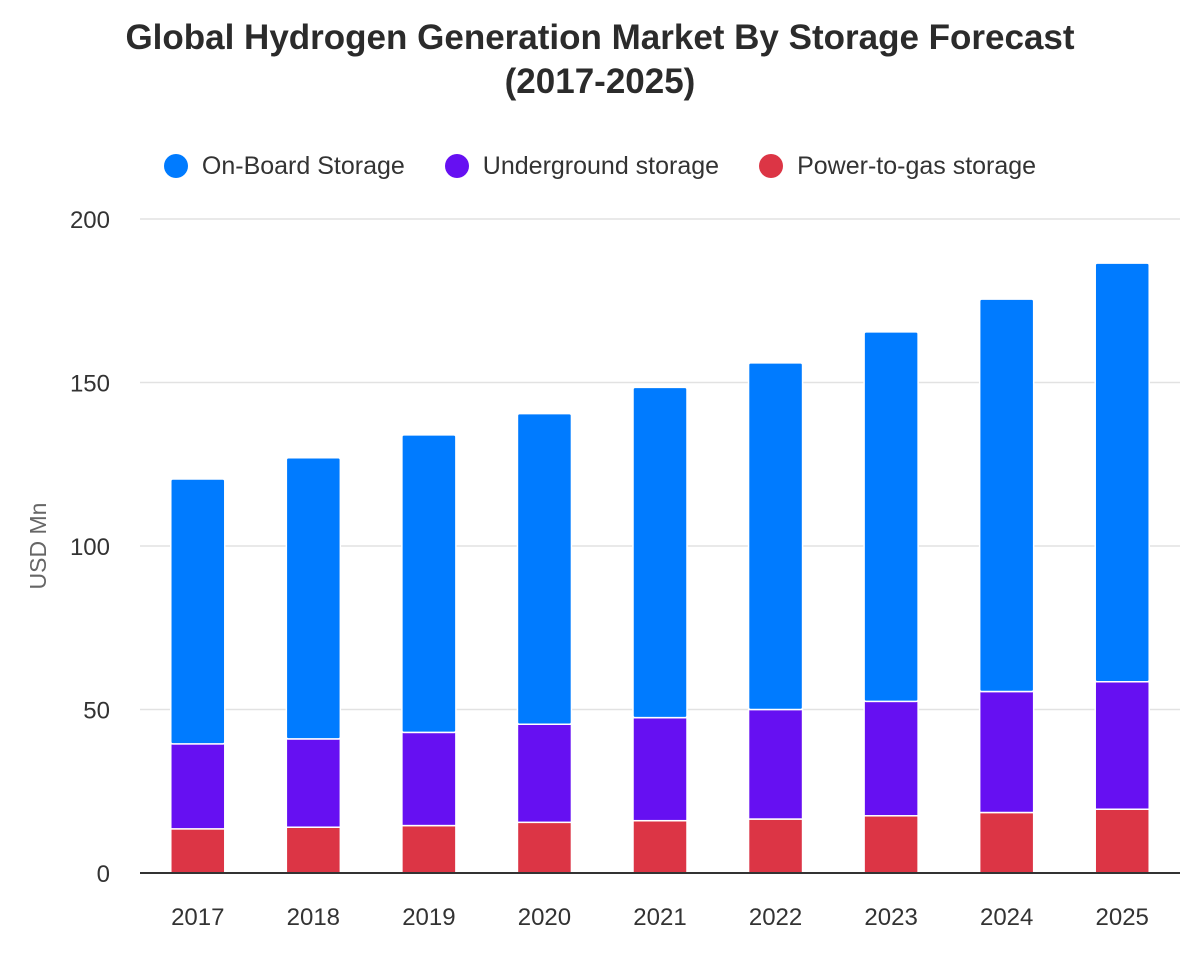 The height and width of the screenshot is (960, 1200). Describe the element at coordinates (775, 917) in the screenshot. I see `x-tick-label-2022: 2022` at that location.